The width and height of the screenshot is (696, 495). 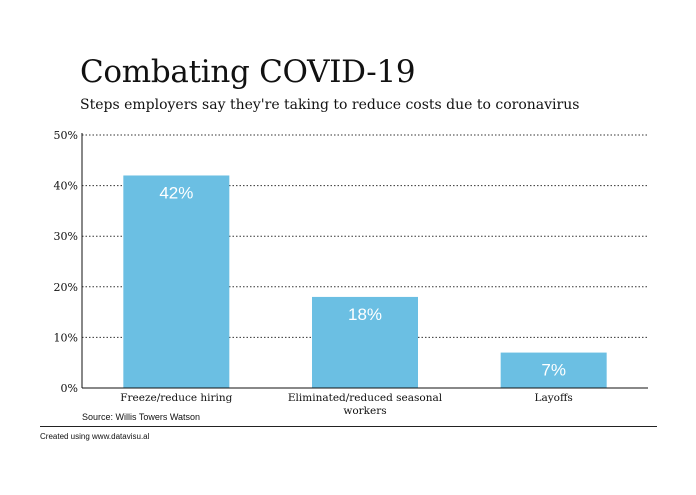 What do you see at coordinates (66, 262) in the screenshot?
I see `y-axis-ticks: 0% 10% 20% 30% 40% 50%` at bounding box center [66, 262].